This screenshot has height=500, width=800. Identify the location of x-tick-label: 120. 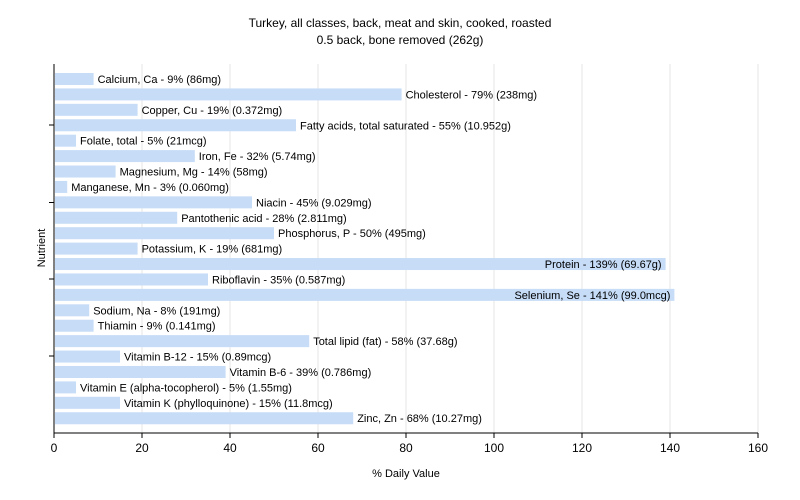
(582, 448).